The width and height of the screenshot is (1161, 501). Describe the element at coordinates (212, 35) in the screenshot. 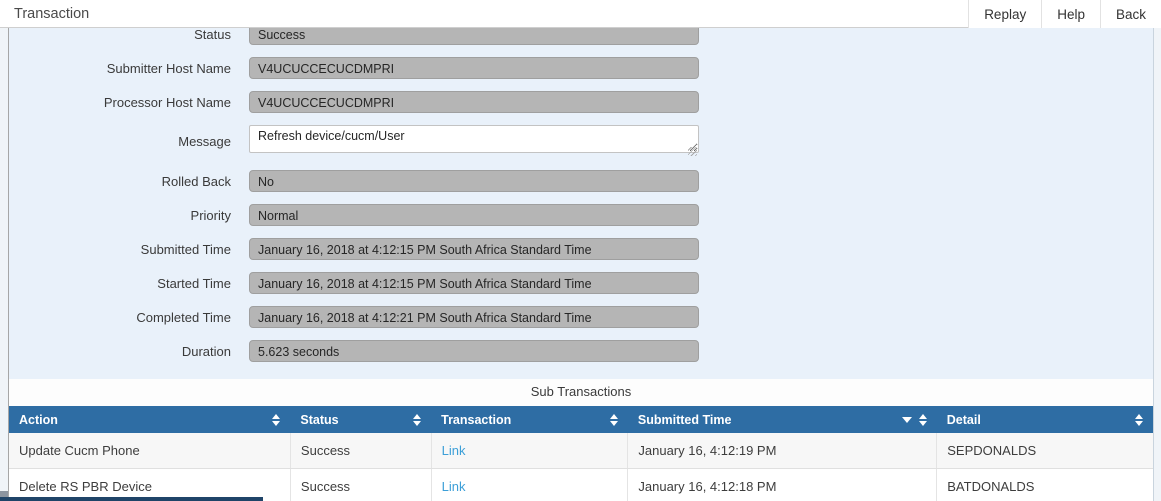

I see `status-label: Status` at that location.